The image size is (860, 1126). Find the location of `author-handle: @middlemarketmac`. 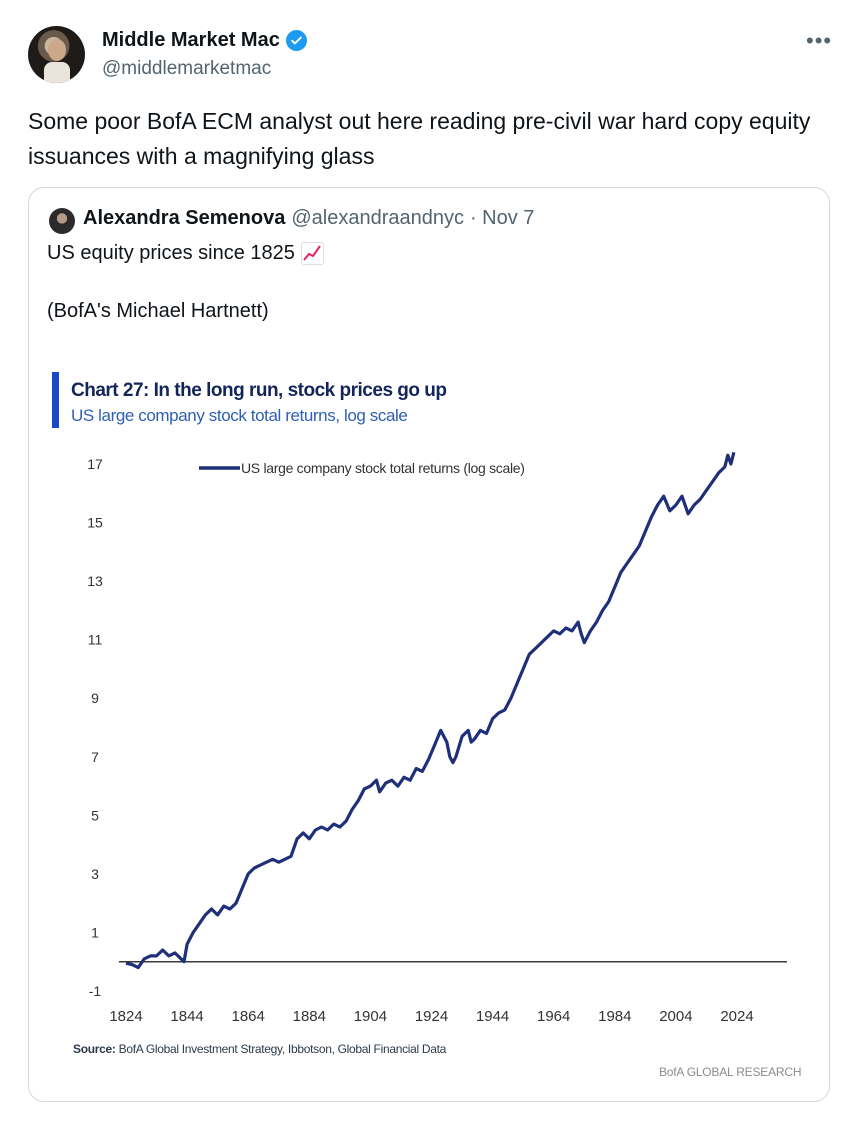

author-handle: @middlemarketmac is located at coordinates (187, 68).